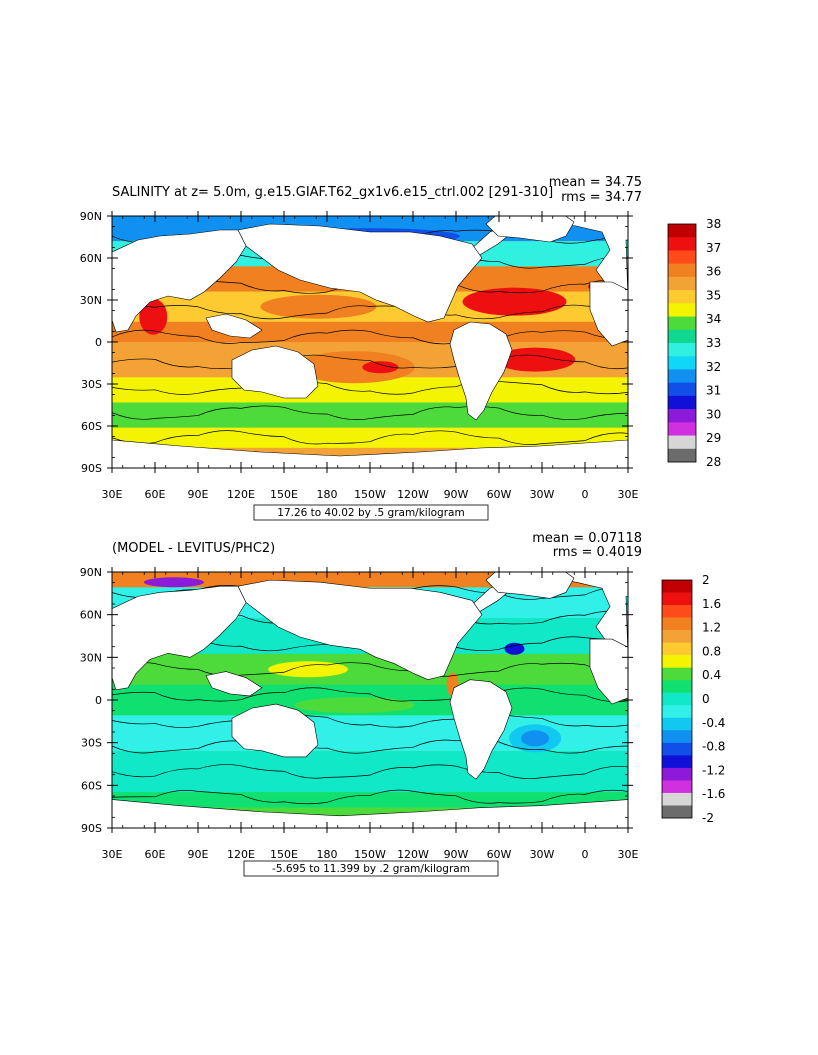 This screenshot has width=818, height=1055. I want to click on colorbar-label: 31, so click(713, 391).